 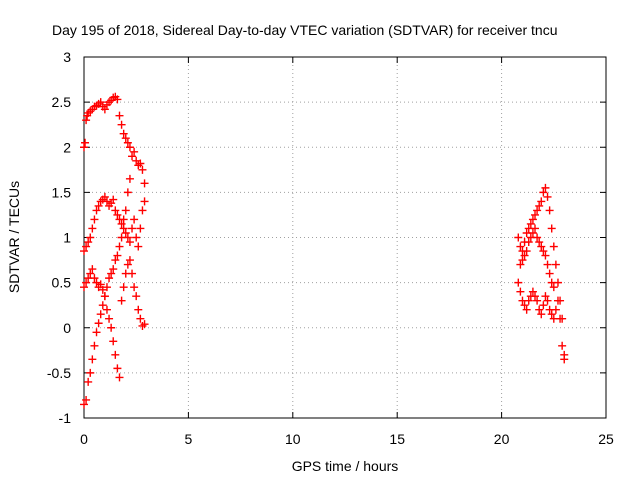 What do you see at coordinates (62, 283) in the screenshot?
I see `y-tick-label: 0.5` at bounding box center [62, 283].